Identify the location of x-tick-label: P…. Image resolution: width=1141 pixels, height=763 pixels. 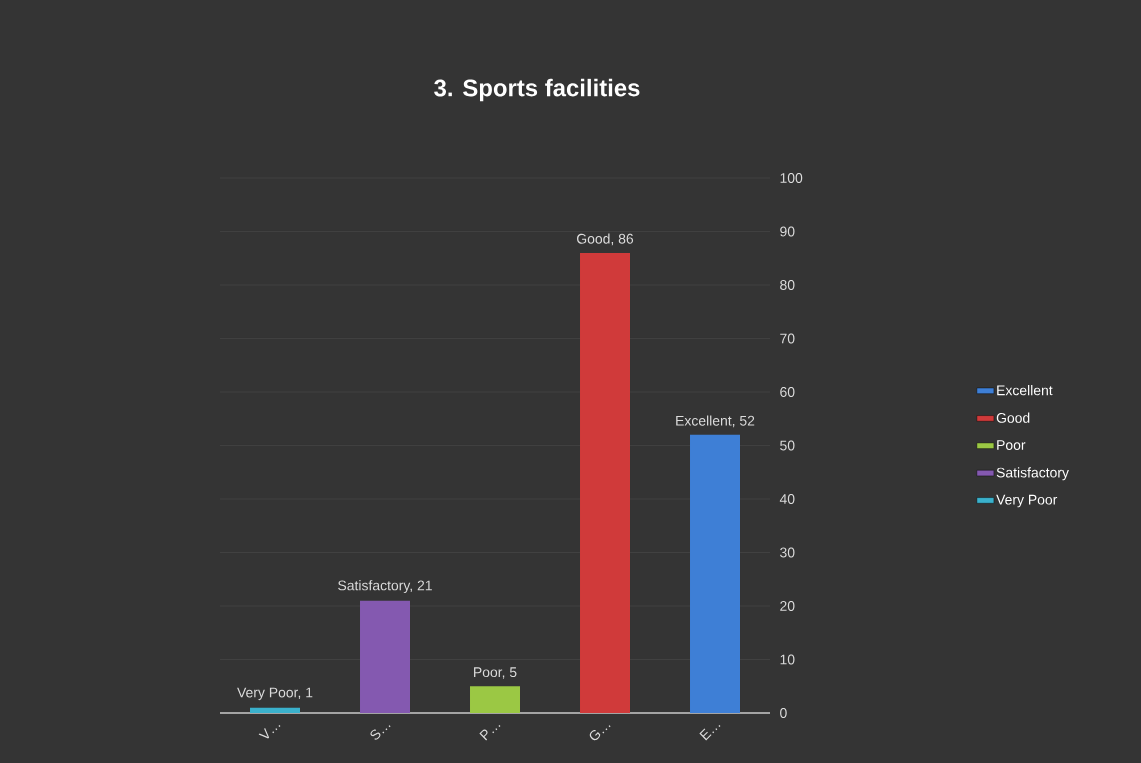
(490, 733).